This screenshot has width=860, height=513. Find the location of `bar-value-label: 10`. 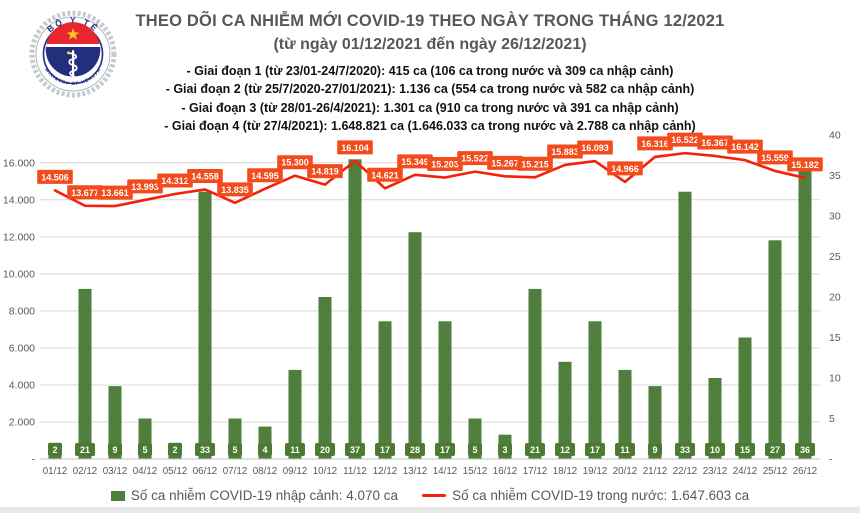

bar-value-label: 10 is located at coordinates (715, 450).